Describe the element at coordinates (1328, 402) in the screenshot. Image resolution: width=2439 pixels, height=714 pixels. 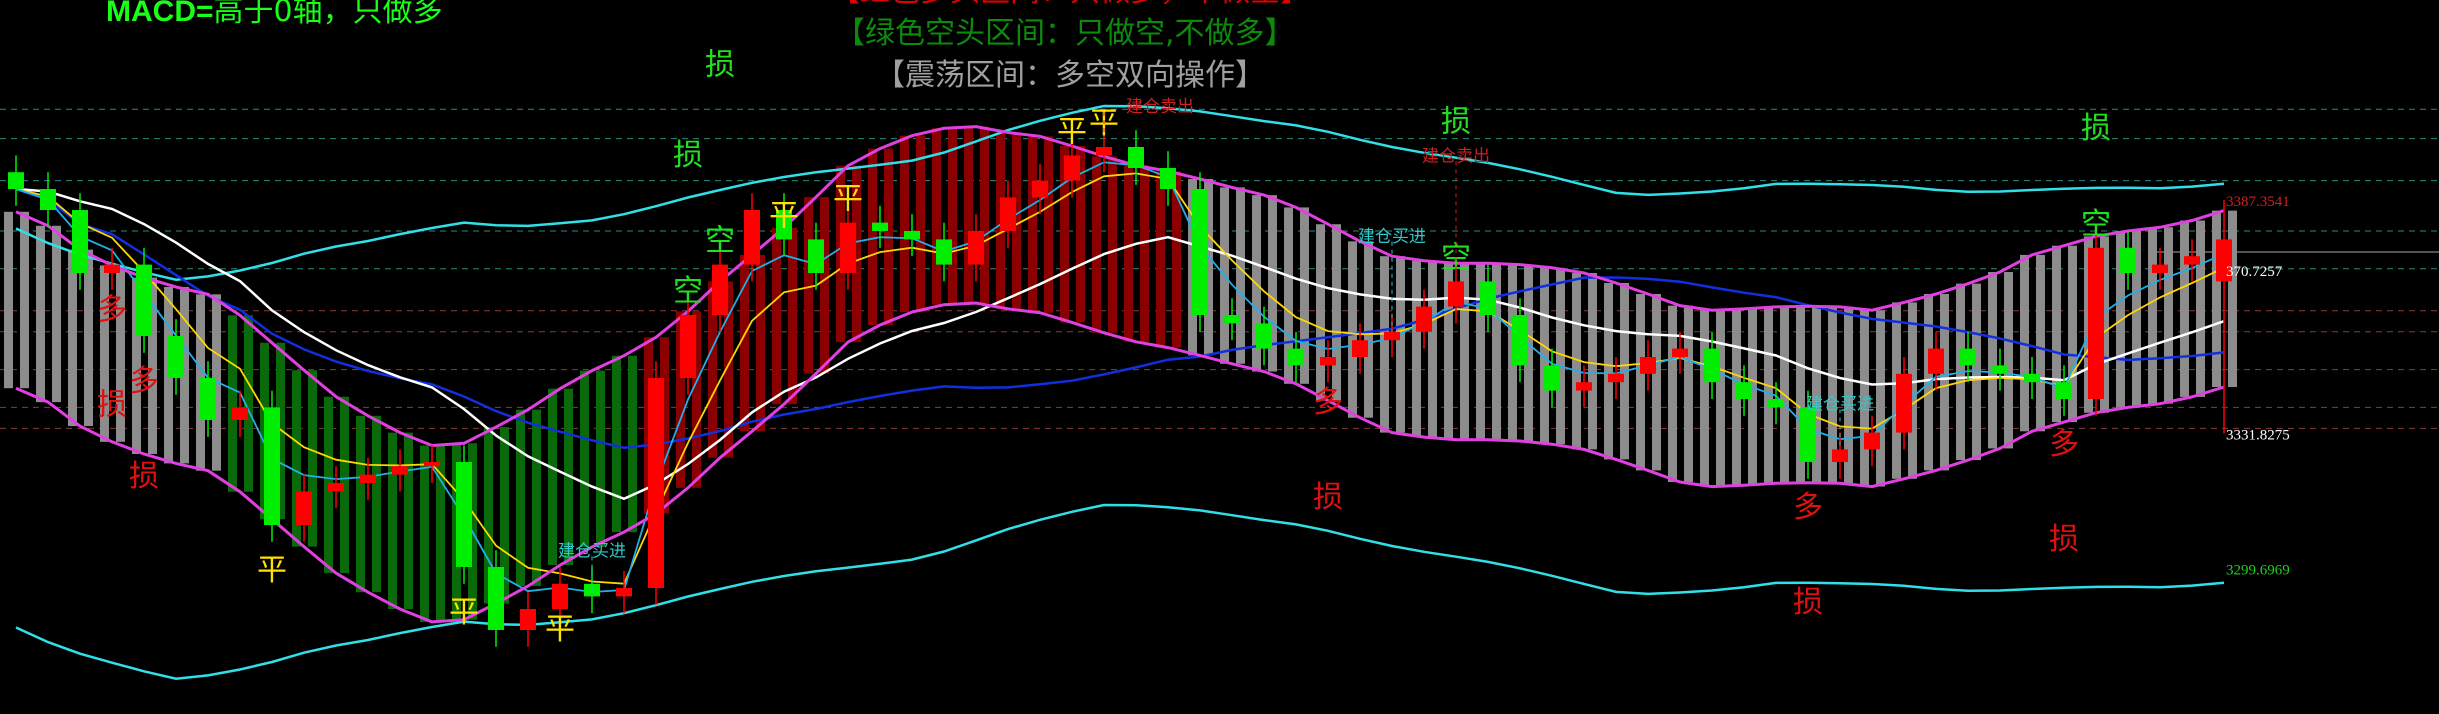
I see `signal-label: 多` at that location.